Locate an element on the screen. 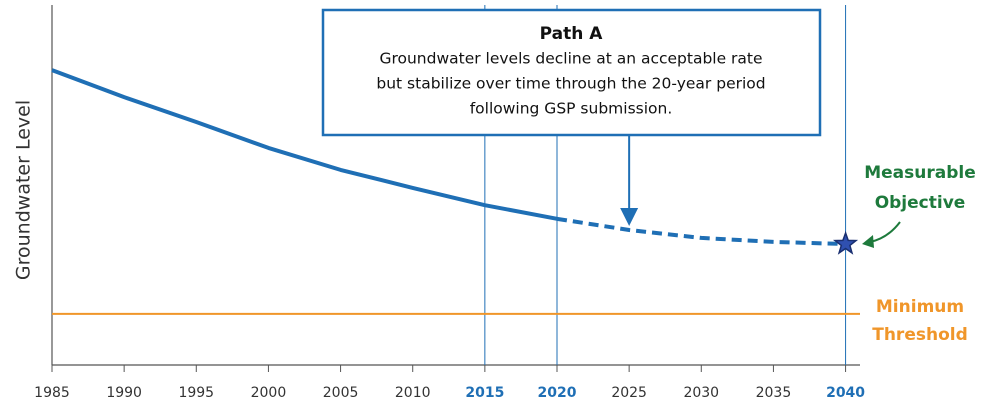 This screenshot has height=415, width=988. series-line is located at coordinates (701, 231).